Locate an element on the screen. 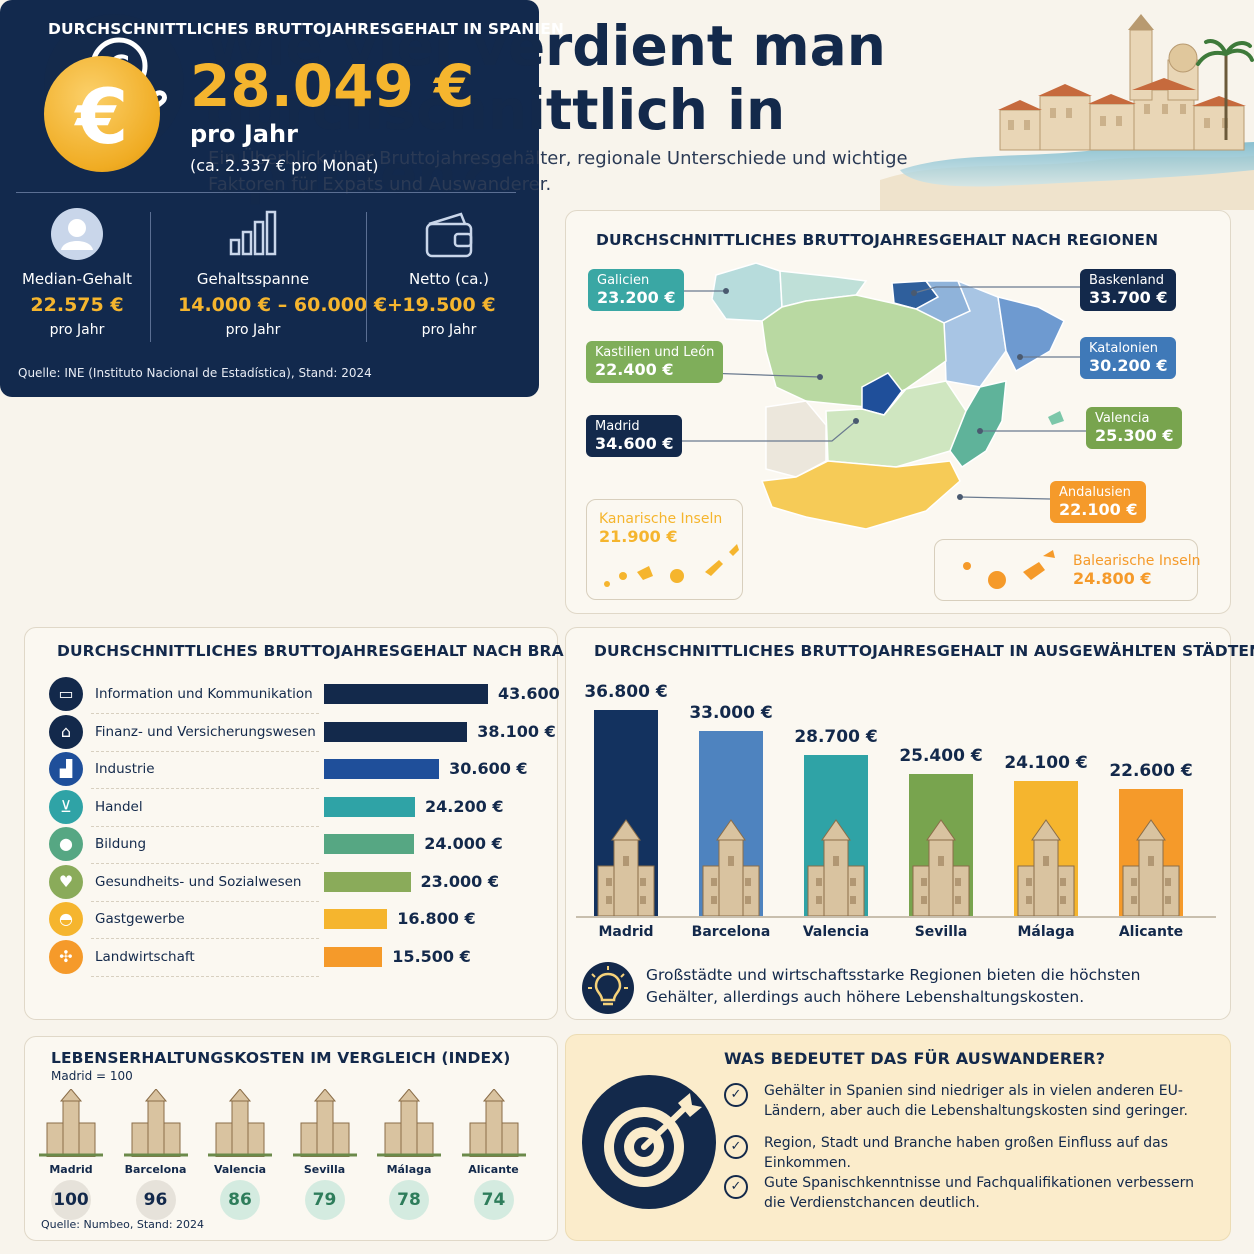  average-salary-unit: pro Jahr is located at coordinates (244, 134).